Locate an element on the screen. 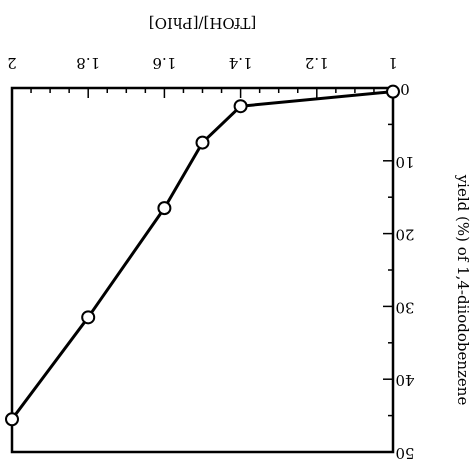  y-tick-label: 20 is located at coordinates (404, 235).